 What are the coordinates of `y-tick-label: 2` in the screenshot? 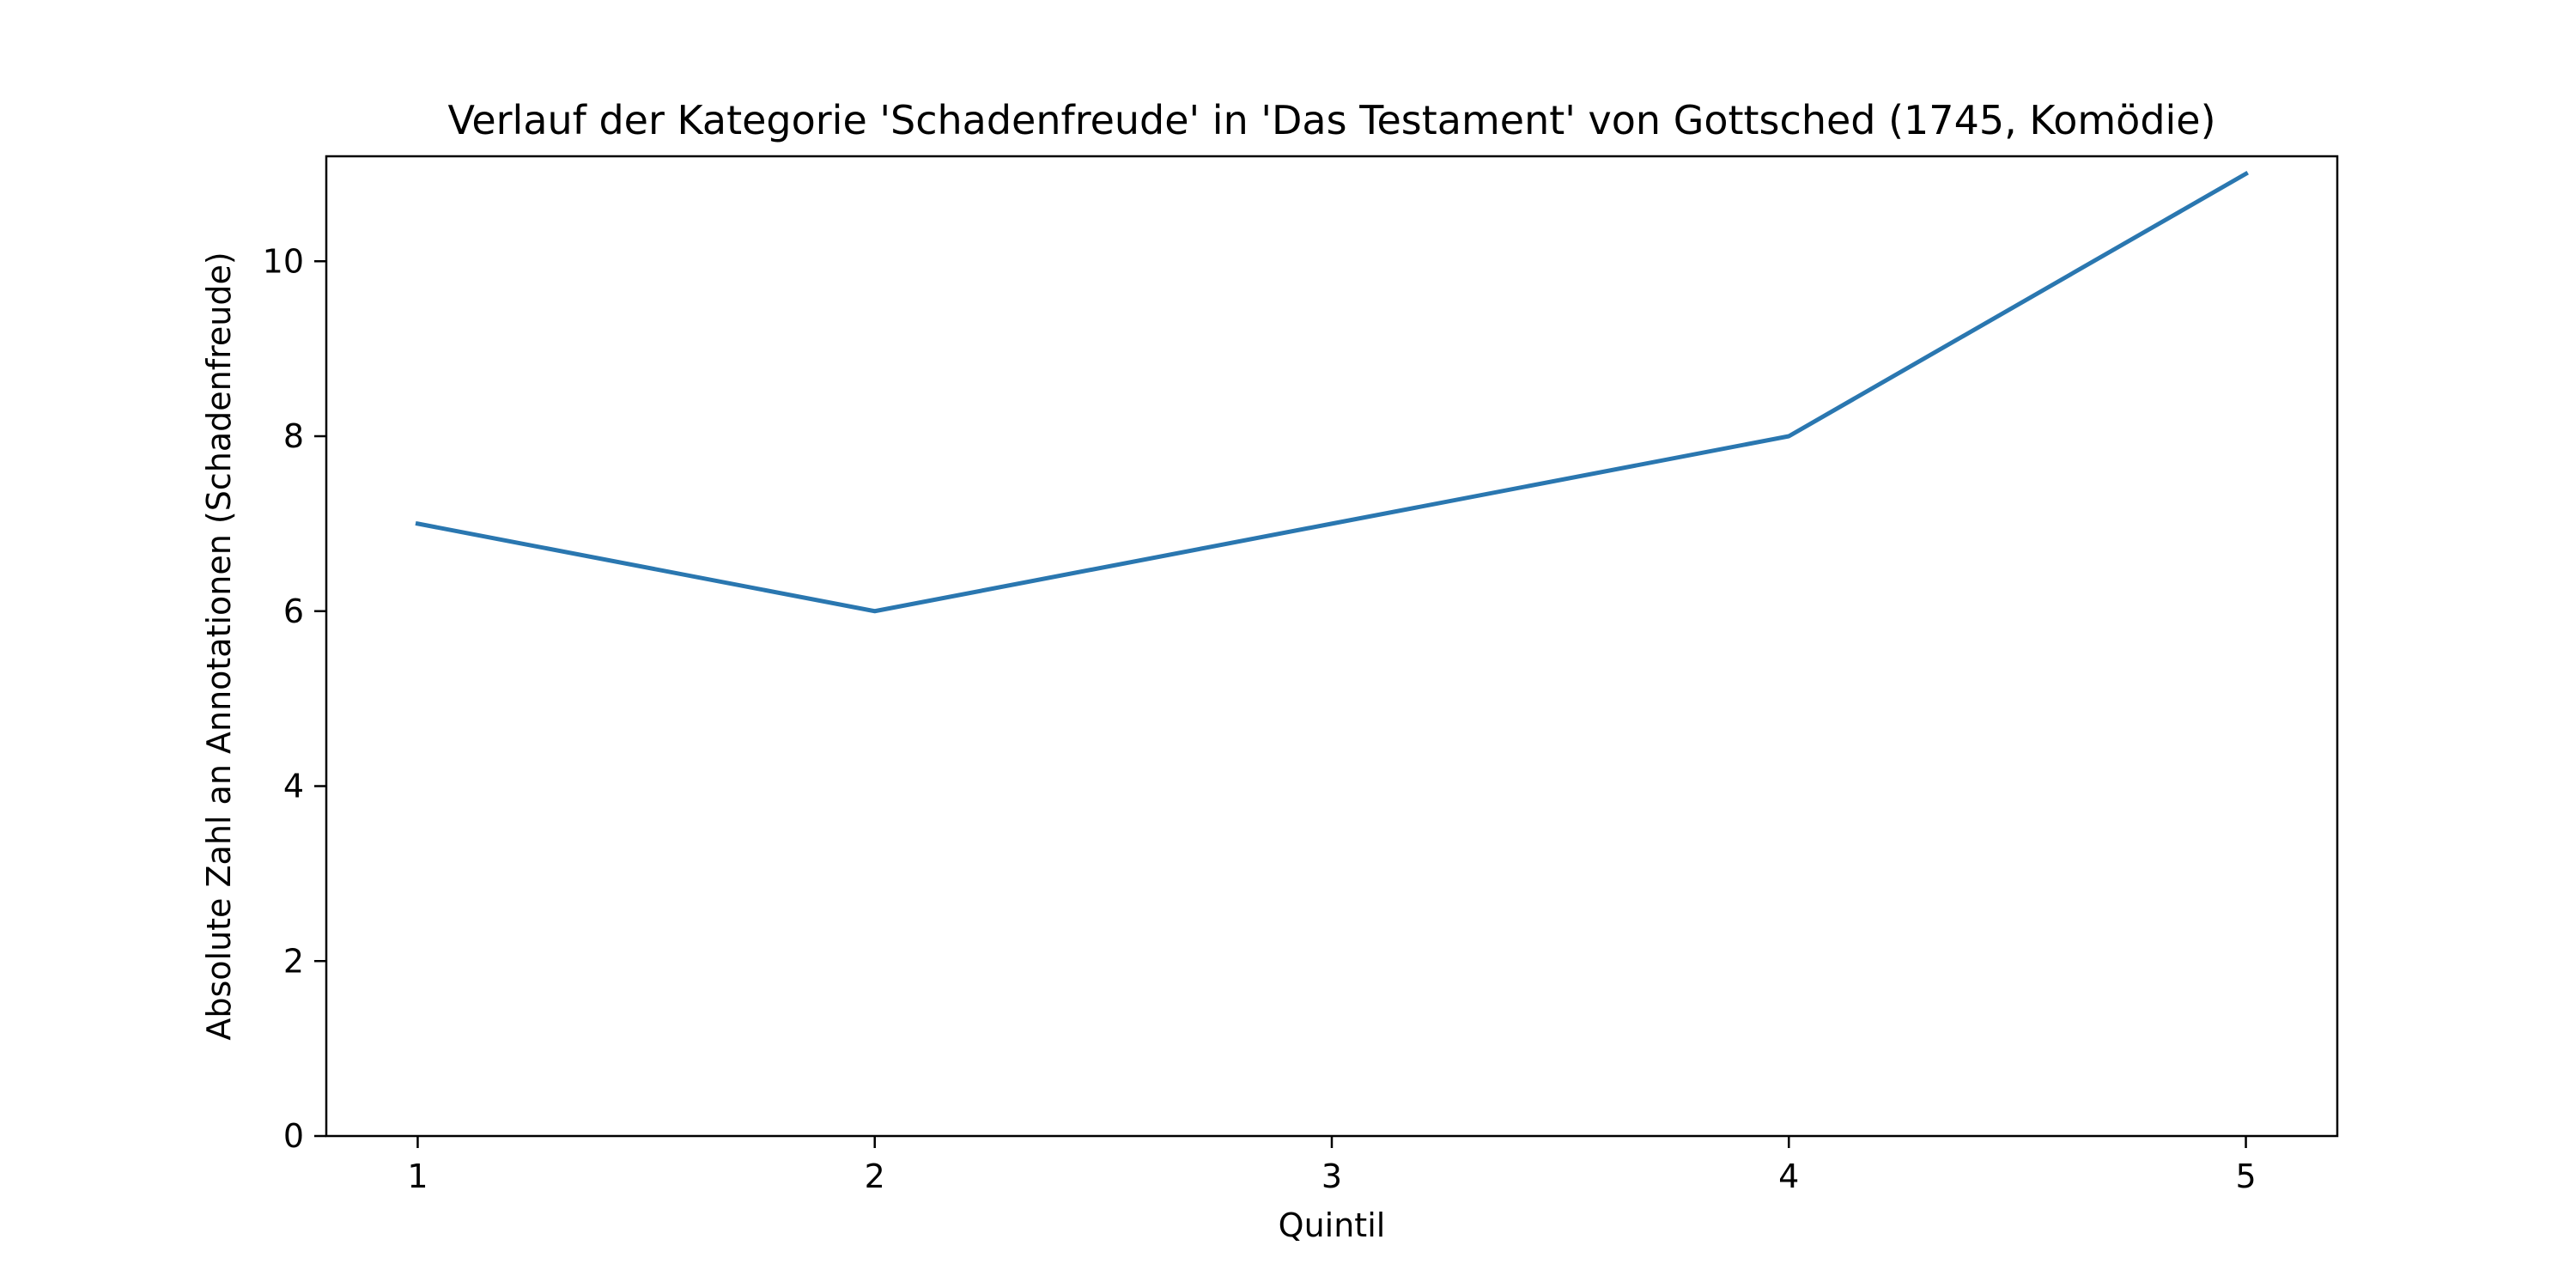 It's located at (293, 961).